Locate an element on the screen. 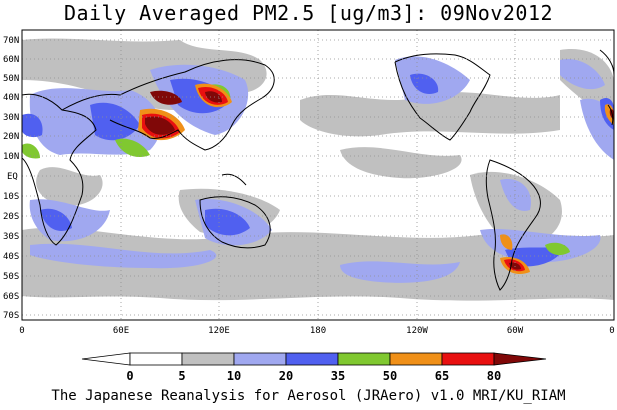 The width and height of the screenshot is (617, 410). colorbar-label: 5 is located at coordinates (181, 376).